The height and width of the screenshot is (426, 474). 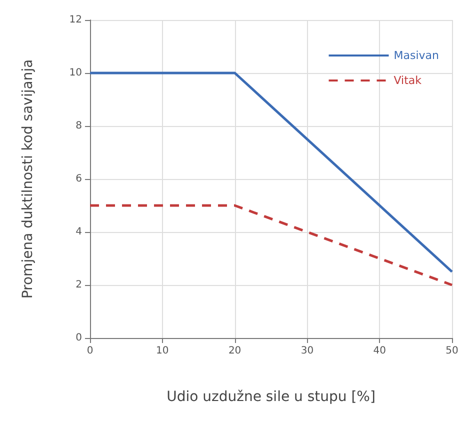 I want to click on y-tick-label: 4, so click(x=79, y=232).